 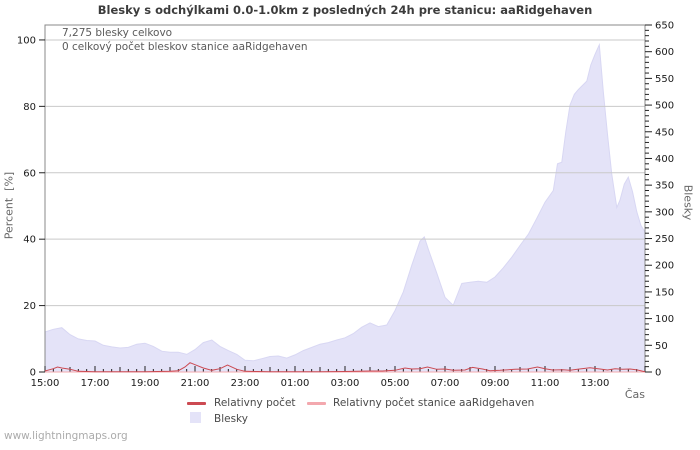 What do you see at coordinates (345, 383) in the screenshot?
I see `x-tick-label: 03:00` at bounding box center [345, 383].